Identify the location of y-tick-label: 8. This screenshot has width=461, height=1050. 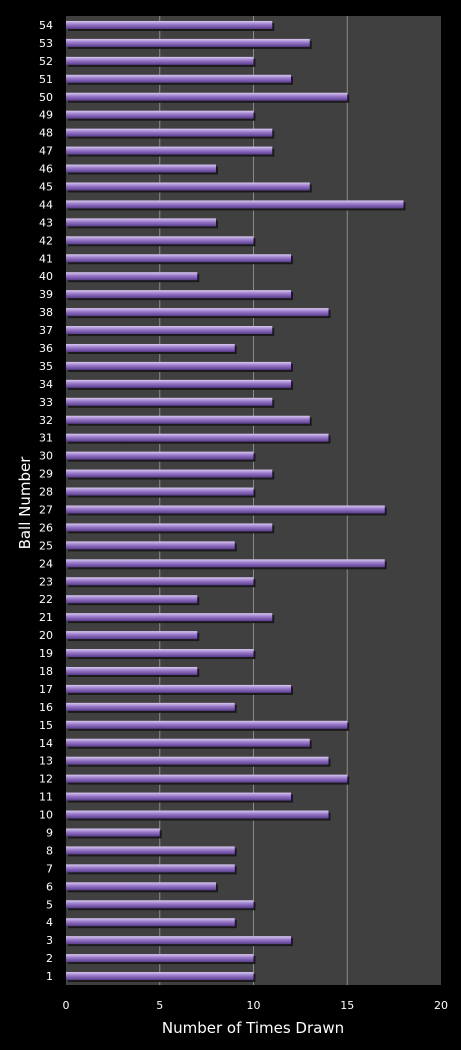
(49, 850).